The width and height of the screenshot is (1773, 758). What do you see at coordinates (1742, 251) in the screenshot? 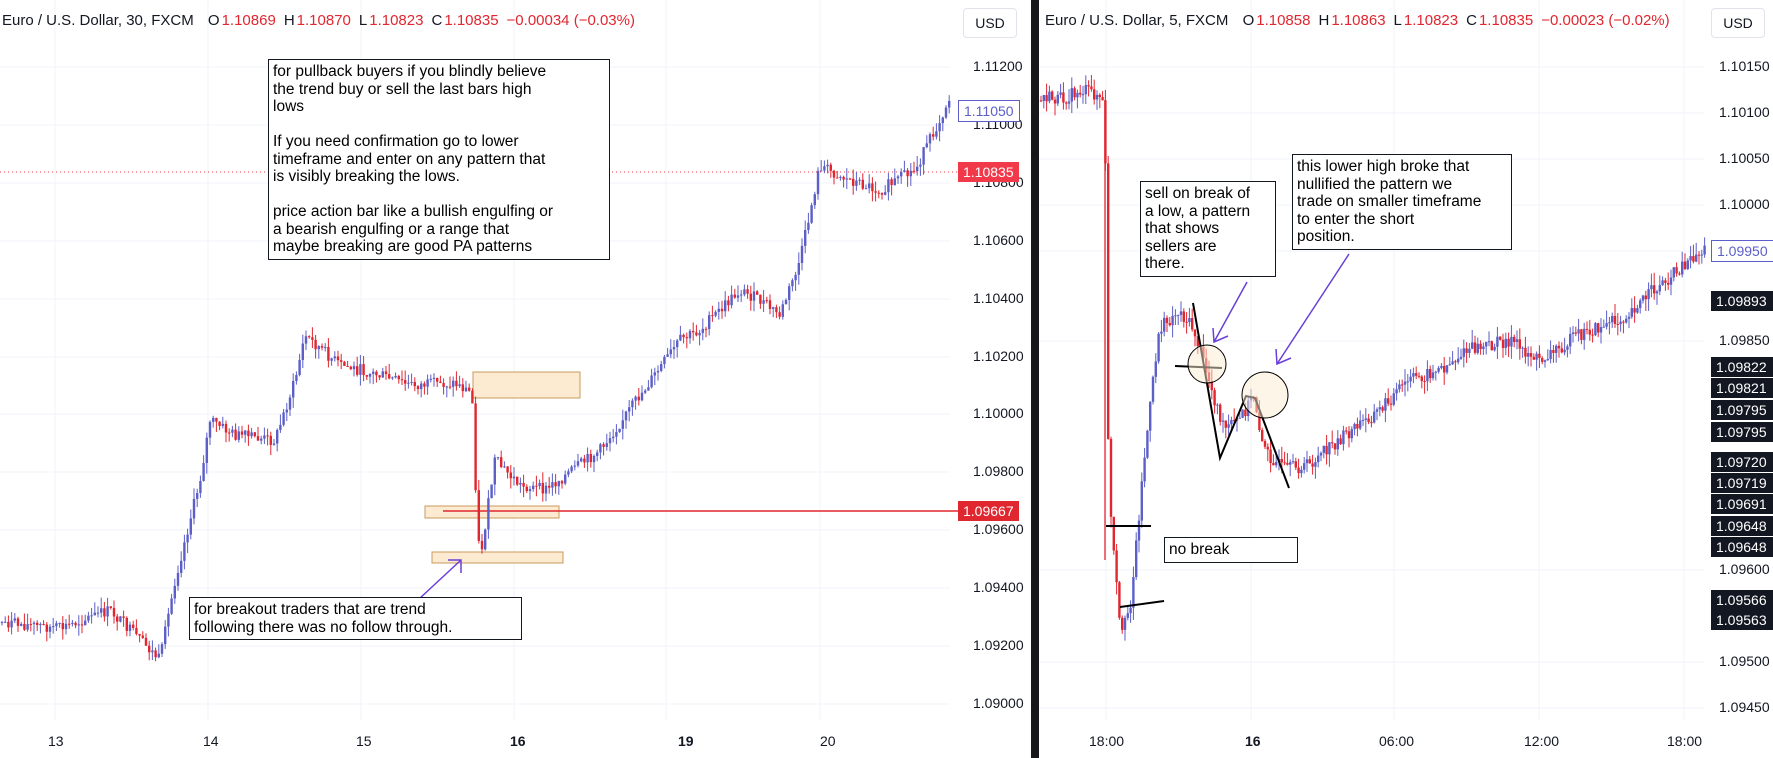
I see `right-alert-price-tag: 1.09950` at bounding box center [1742, 251].